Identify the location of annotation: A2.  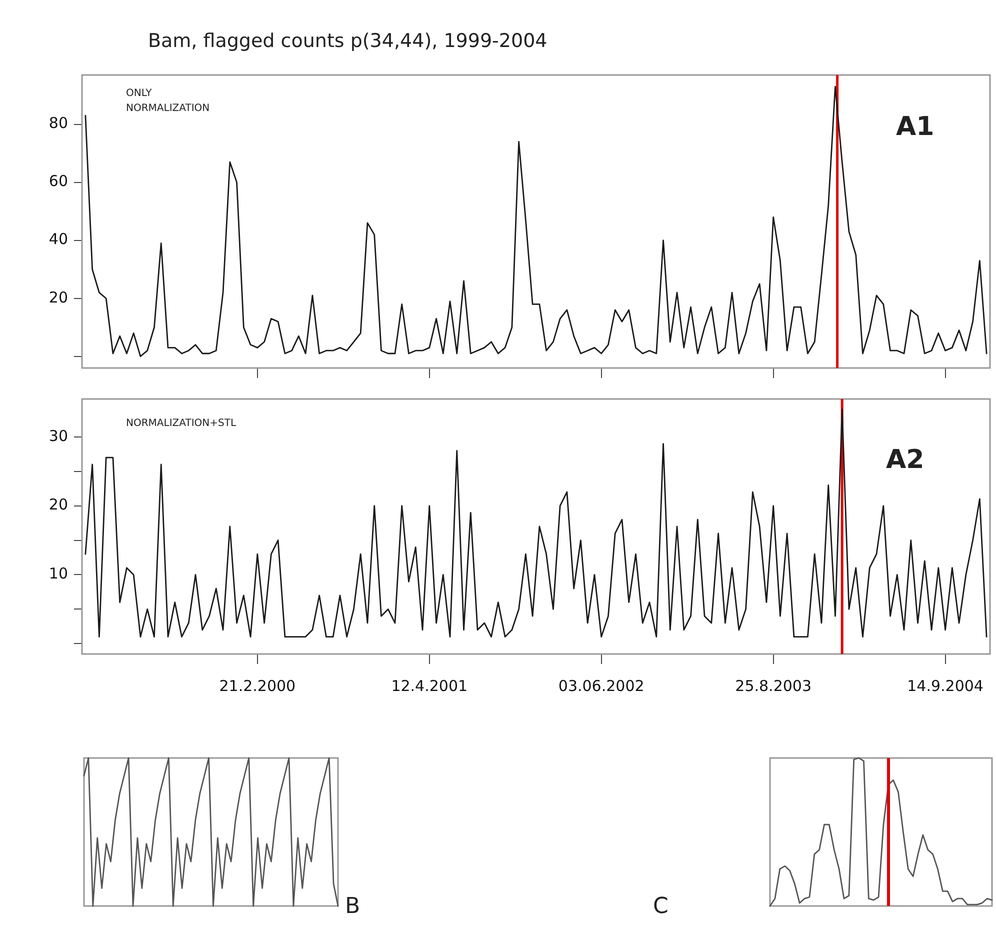
(905, 460).